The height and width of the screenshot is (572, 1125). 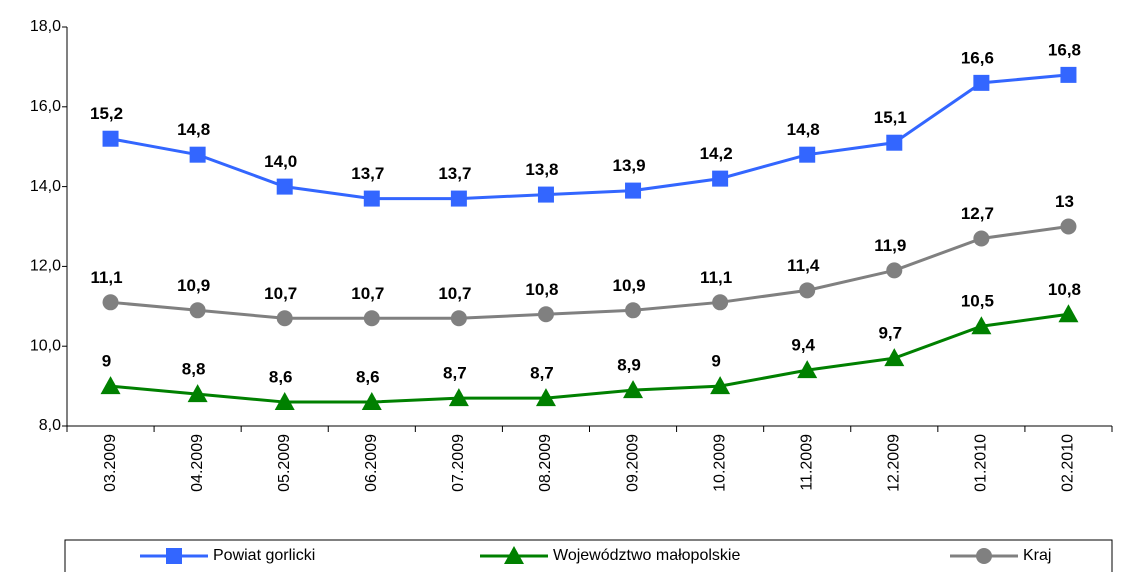 What do you see at coordinates (628, 165) in the screenshot?
I see `data-label: 13,9` at bounding box center [628, 165].